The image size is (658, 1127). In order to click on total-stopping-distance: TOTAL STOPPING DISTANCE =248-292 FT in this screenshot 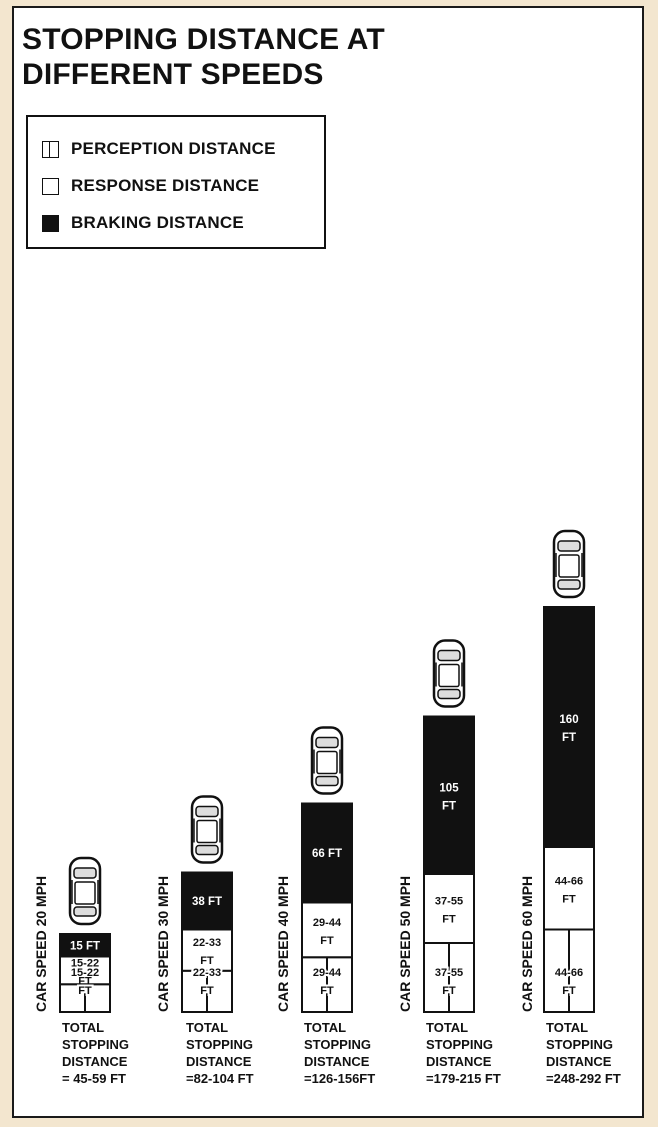, I will do `click(583, 1053)`.